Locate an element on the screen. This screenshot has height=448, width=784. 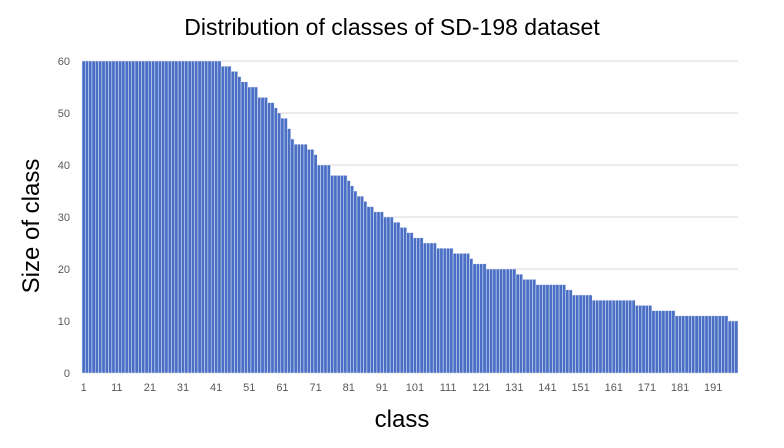
y-tick-label: 0 is located at coordinates (67, 374).